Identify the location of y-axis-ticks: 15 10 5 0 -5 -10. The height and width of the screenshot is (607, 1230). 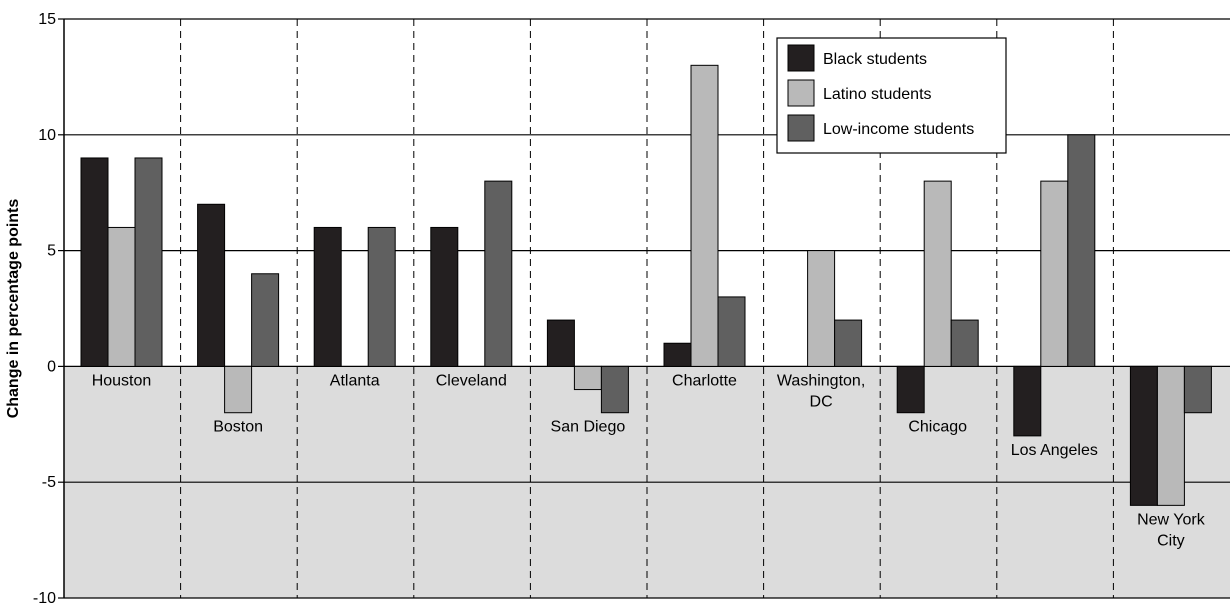
(48, 309).